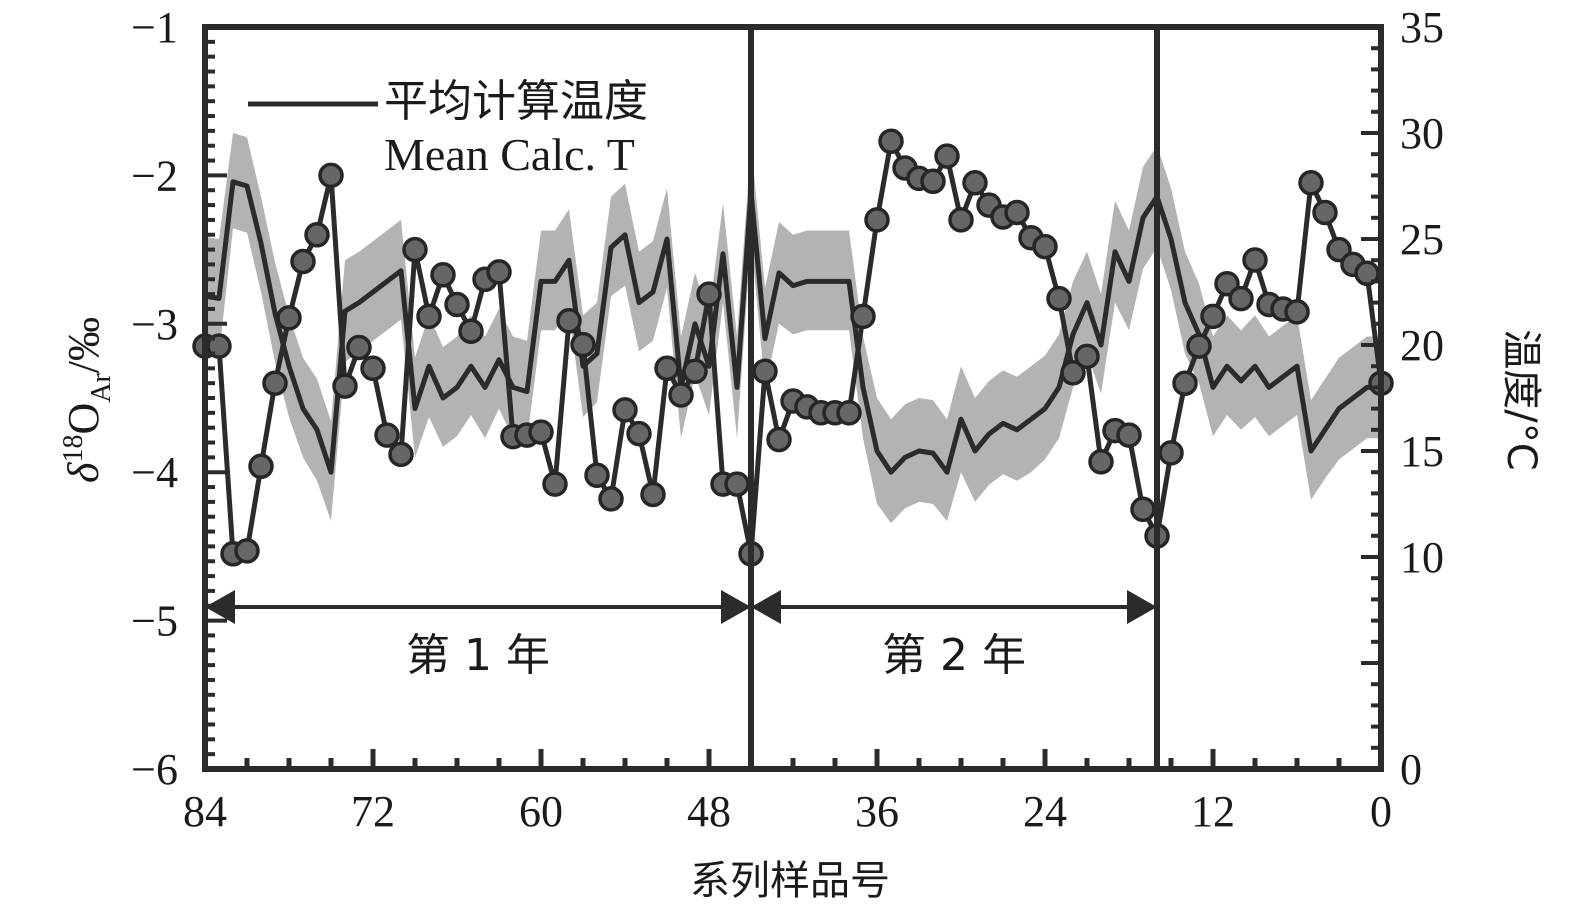 The height and width of the screenshot is (908, 1575). What do you see at coordinates (205, 811) in the screenshot?
I see `x-tick-label: 84` at bounding box center [205, 811].